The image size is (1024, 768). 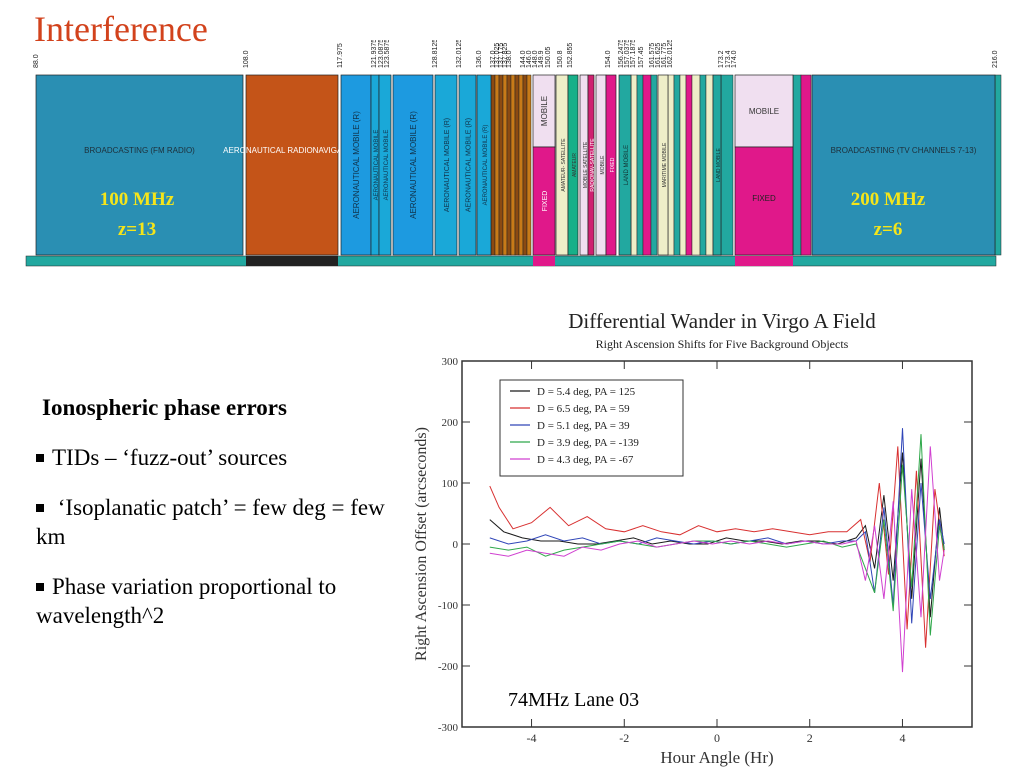 I want to click on legend-box, so click(x=591, y=428).